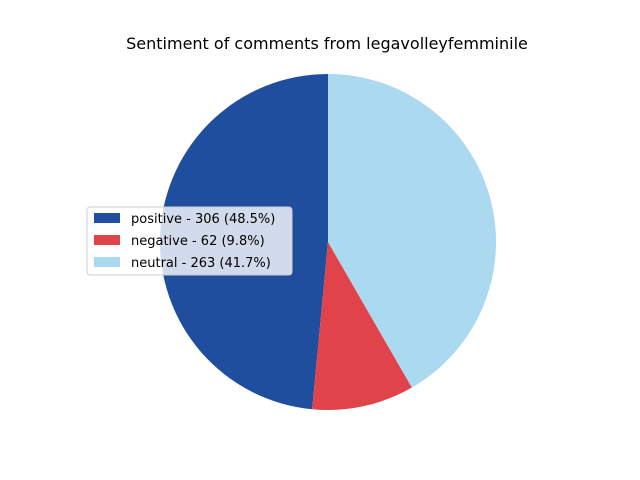  Describe the element at coordinates (362, 326) in the screenshot. I see `pie-slice-negative` at that location.